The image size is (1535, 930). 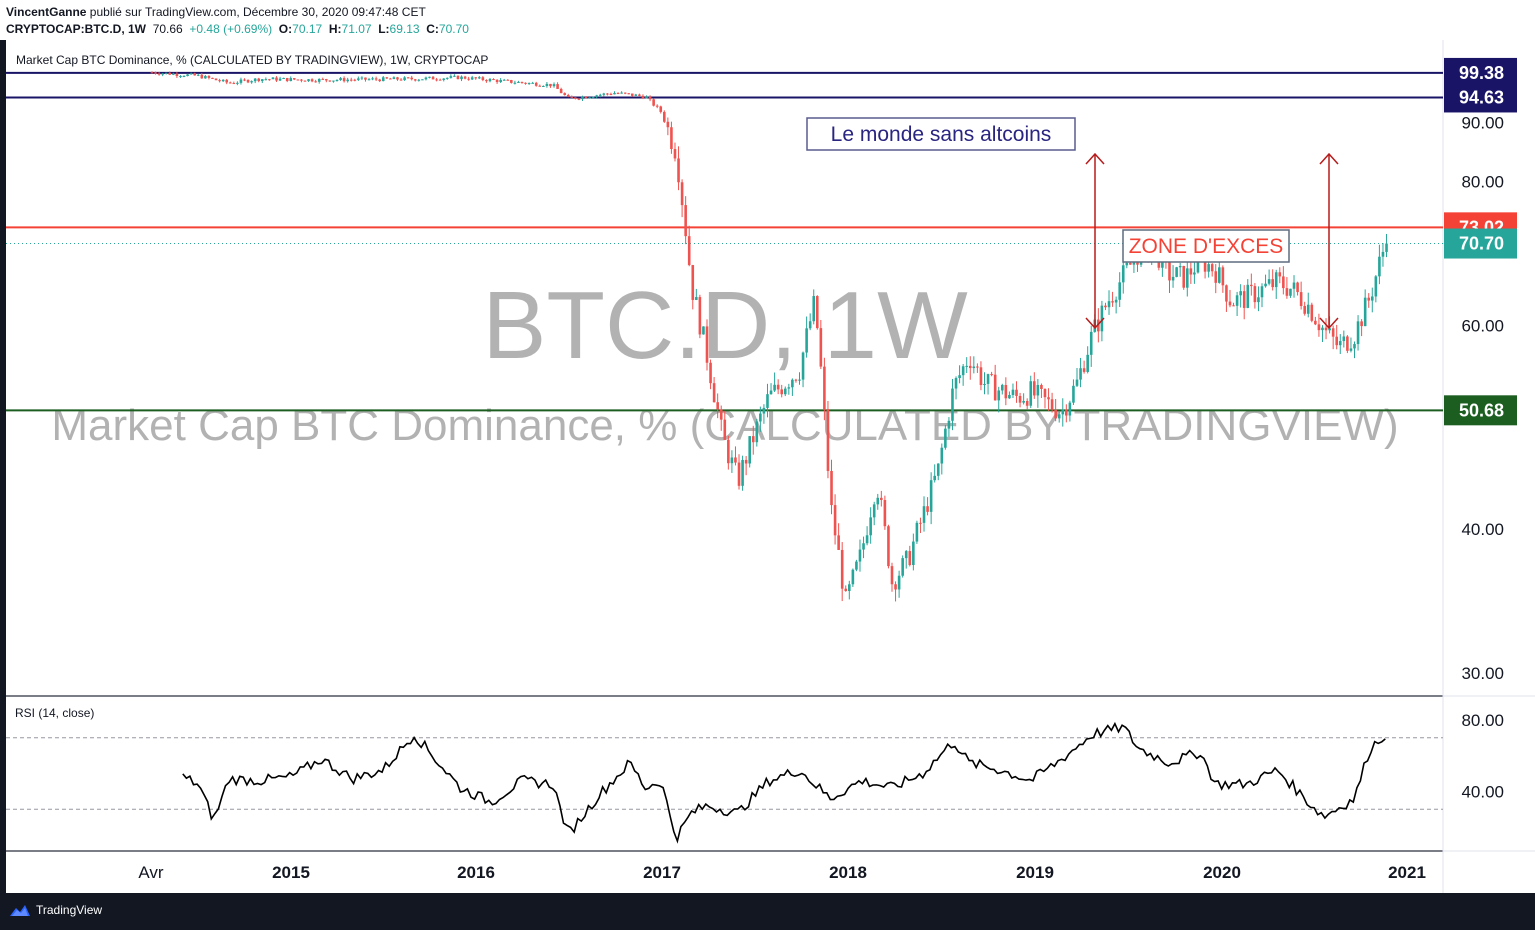 I want to click on open-value: 70.17, so click(x=307, y=29).